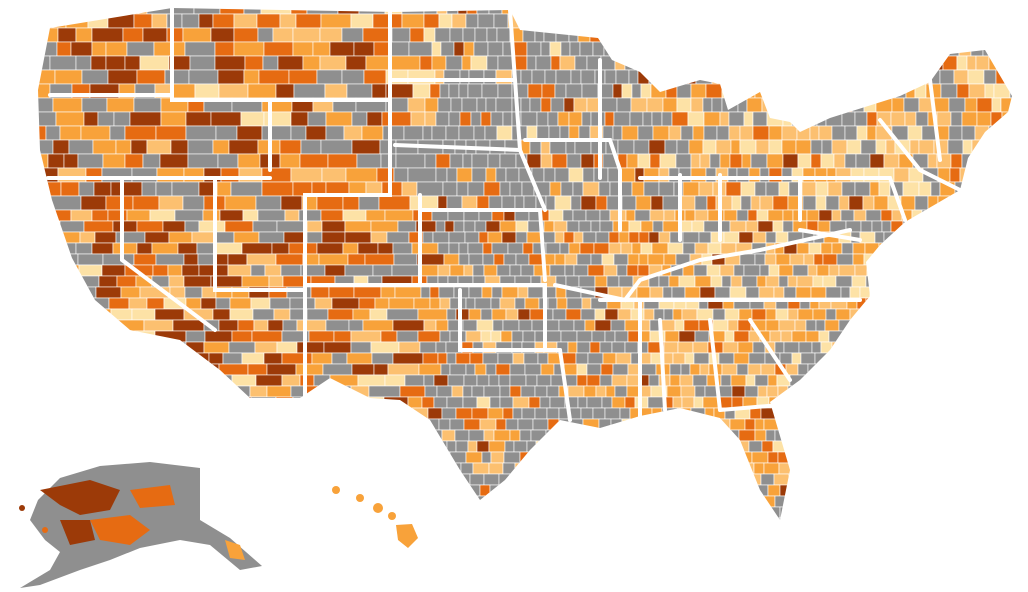 This screenshot has height=592, width=1028. What do you see at coordinates (830, 235) in the screenshot?
I see `state-border` at bounding box center [830, 235].